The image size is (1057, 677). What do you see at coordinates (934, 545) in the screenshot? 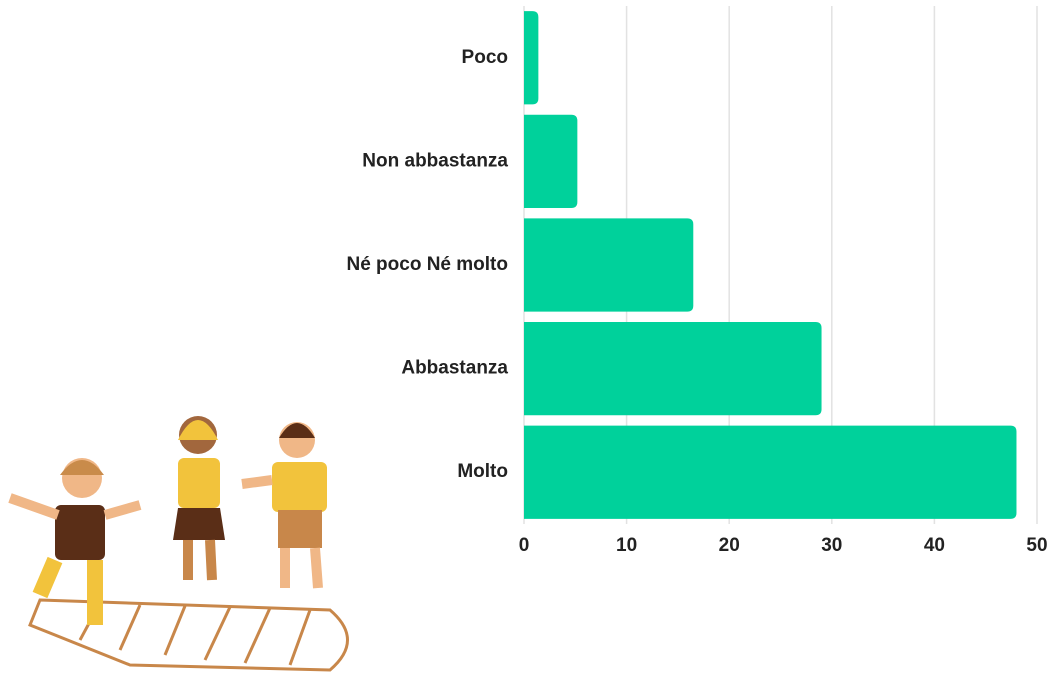
I see `x-tick-label: 40` at bounding box center [934, 545].